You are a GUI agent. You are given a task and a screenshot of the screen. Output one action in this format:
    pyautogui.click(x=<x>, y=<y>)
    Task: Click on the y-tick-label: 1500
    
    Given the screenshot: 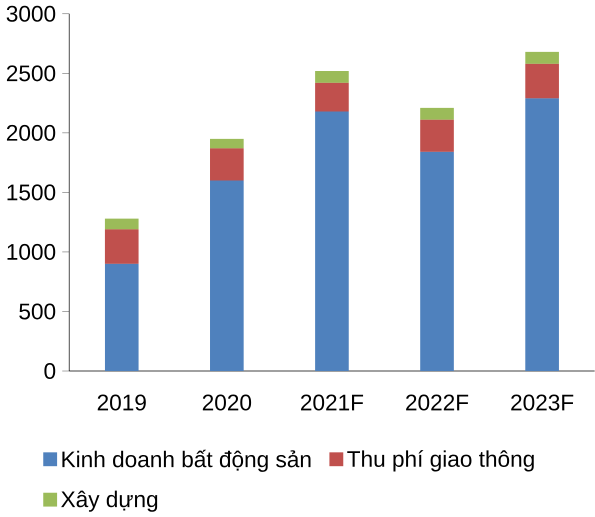 What is the action you would take?
    pyautogui.click(x=32, y=192)
    